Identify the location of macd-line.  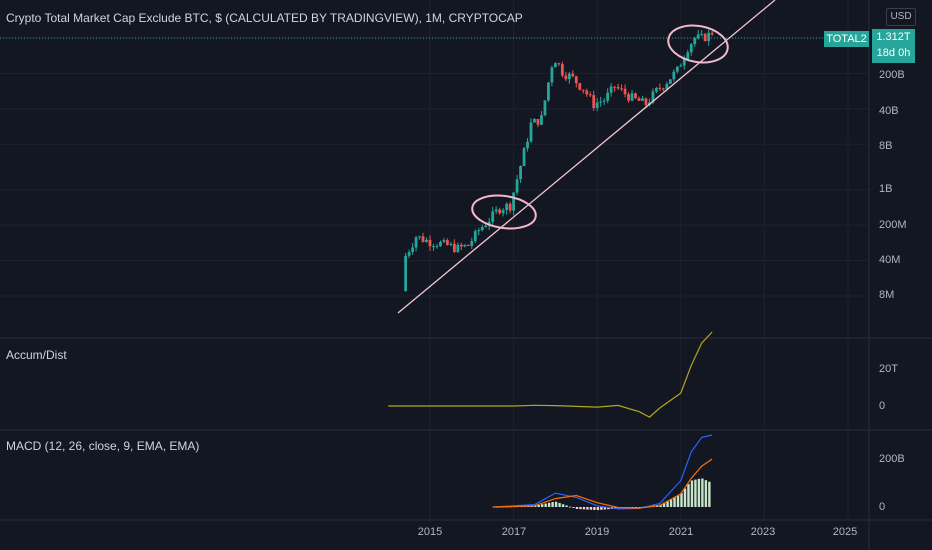
(602, 472).